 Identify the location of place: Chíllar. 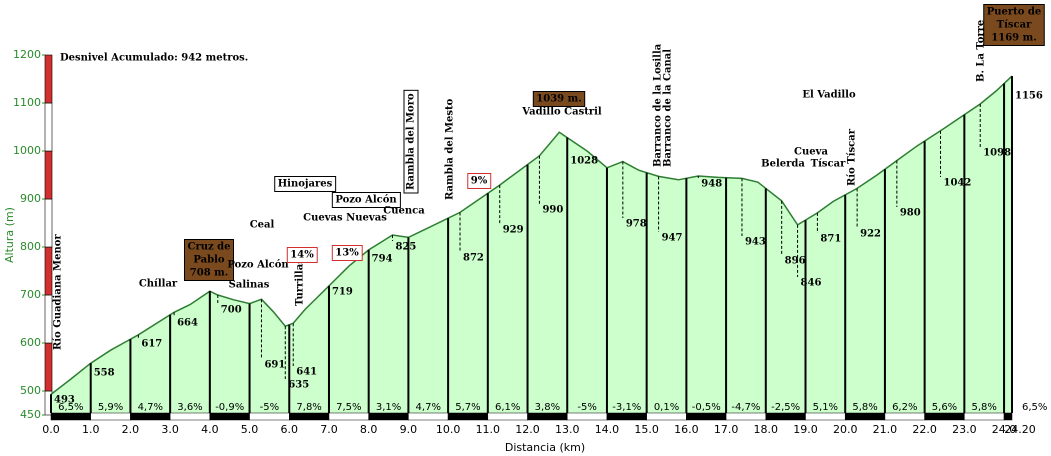
(158, 284).